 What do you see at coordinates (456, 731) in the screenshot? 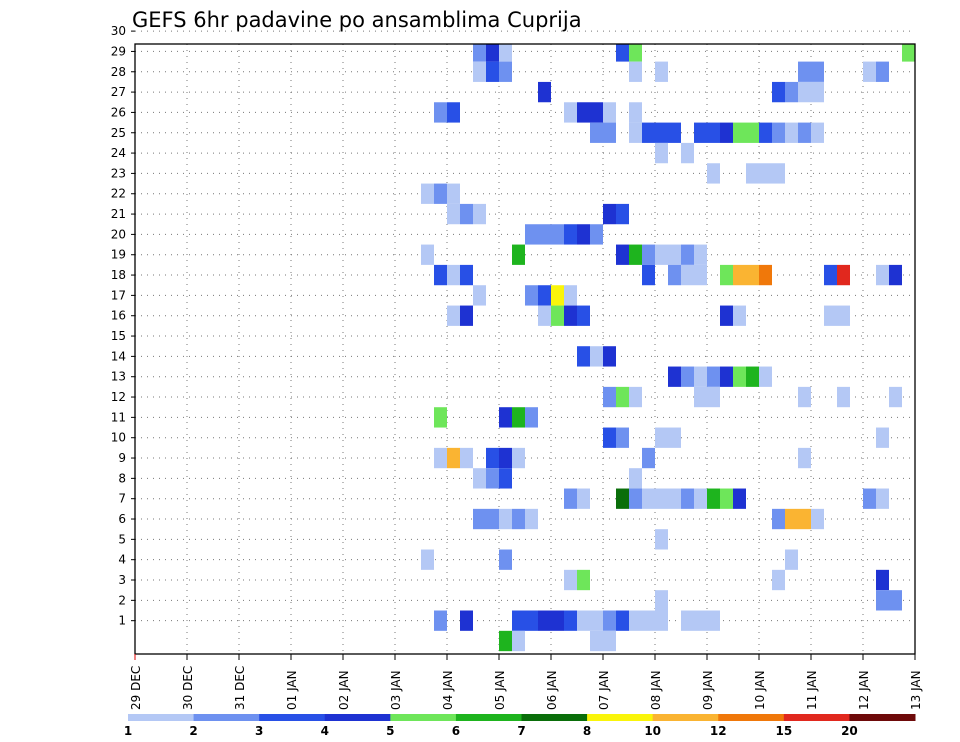
I see `colorbar-label: 6` at bounding box center [456, 731].